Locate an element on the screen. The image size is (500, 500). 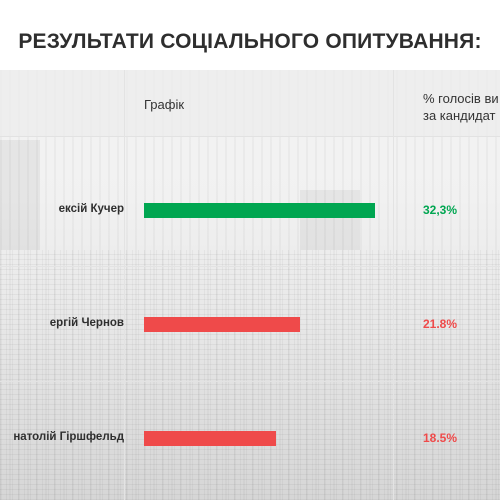
header-percent-line2: за кандидат is located at coordinates (459, 115).